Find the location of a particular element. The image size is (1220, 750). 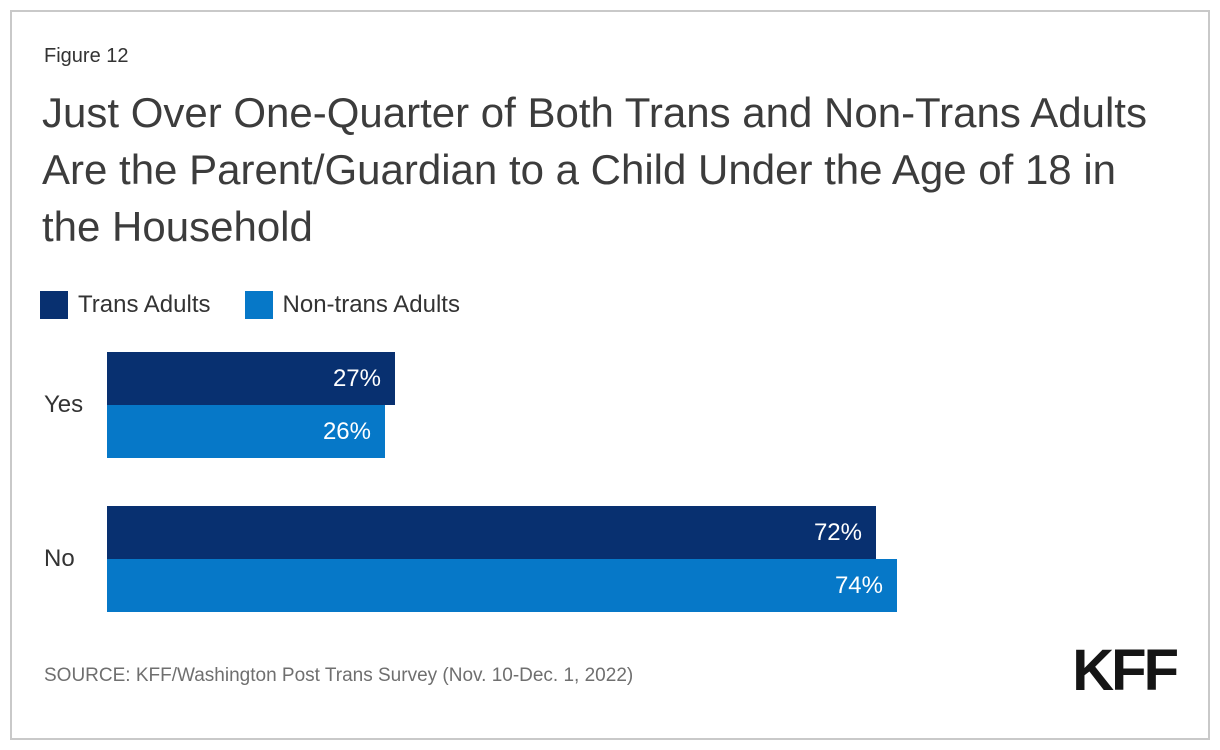

legend-item-trans-adults: Trans Adults is located at coordinates (125, 305).